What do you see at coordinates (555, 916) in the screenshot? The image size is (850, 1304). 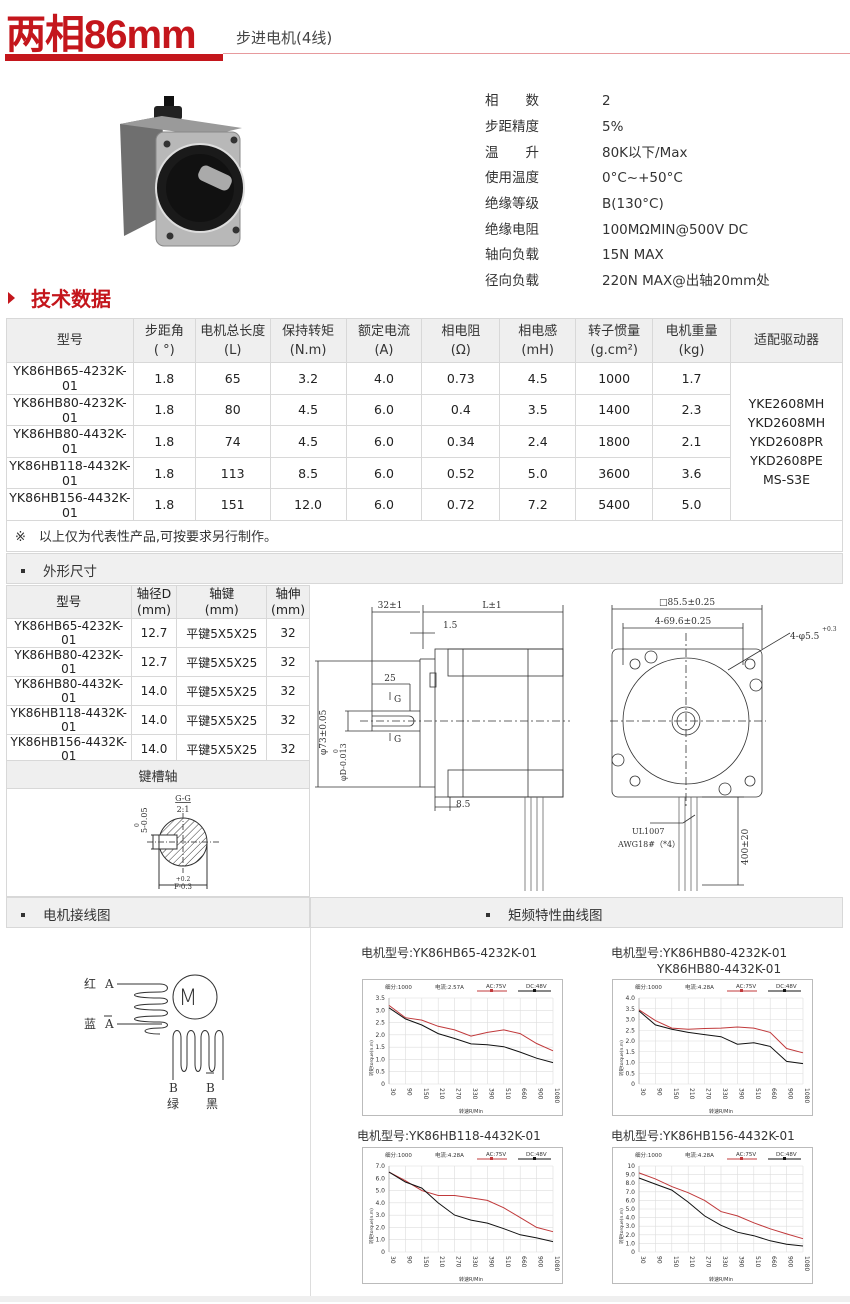 I see `torque-curves-heading-text: 矩频特性曲线图` at bounding box center [555, 916].